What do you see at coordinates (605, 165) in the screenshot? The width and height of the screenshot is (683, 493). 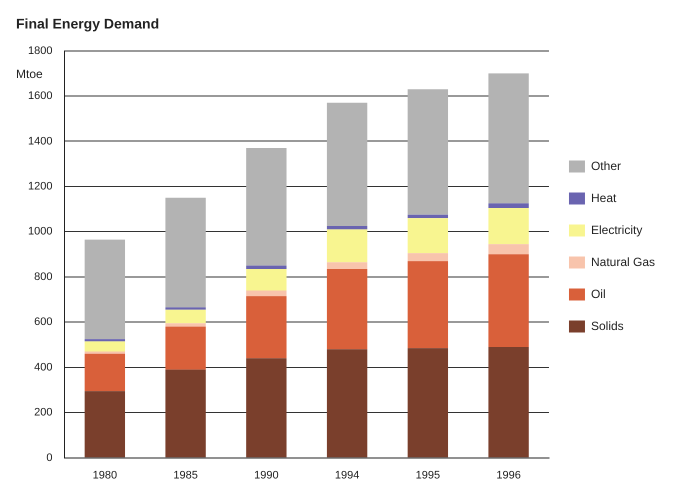 I see `legend-label: Other` at bounding box center [605, 165].